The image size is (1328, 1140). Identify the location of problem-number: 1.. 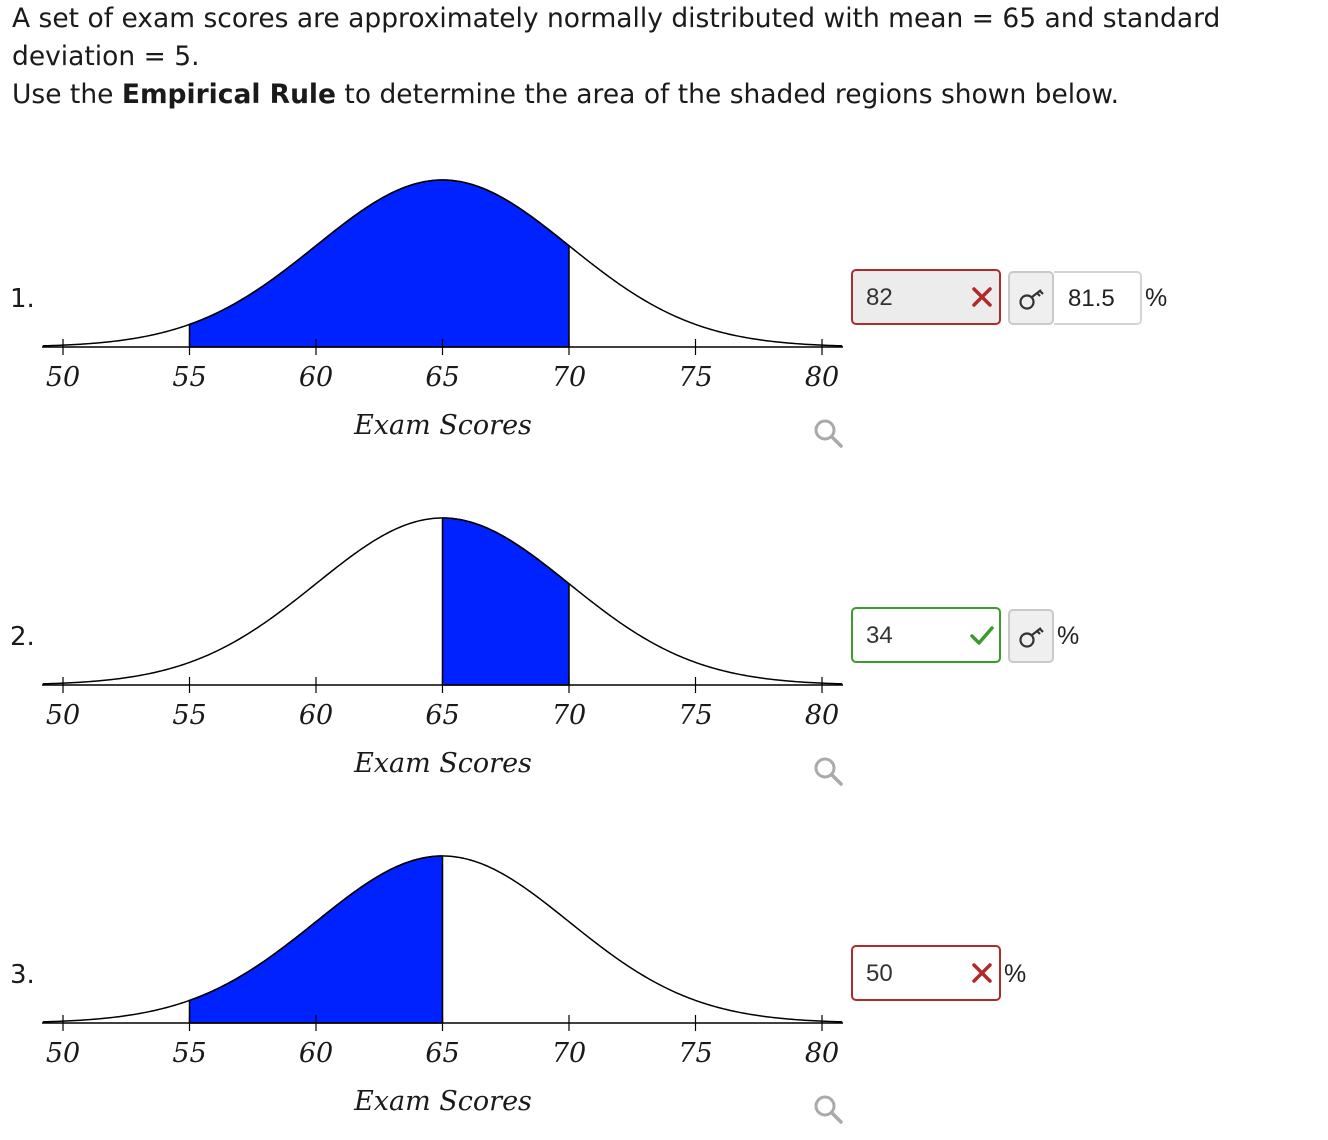
(22, 299).